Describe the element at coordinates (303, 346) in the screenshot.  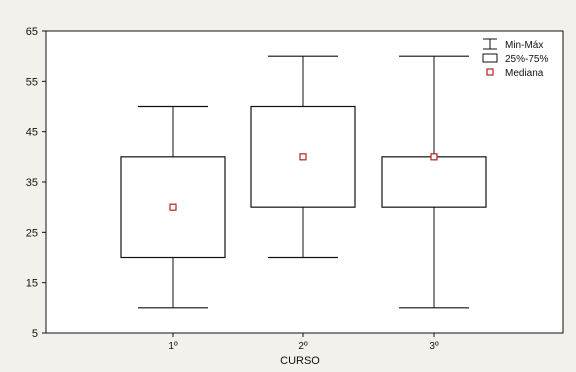
I see `x-tick-label: 2º` at that location.